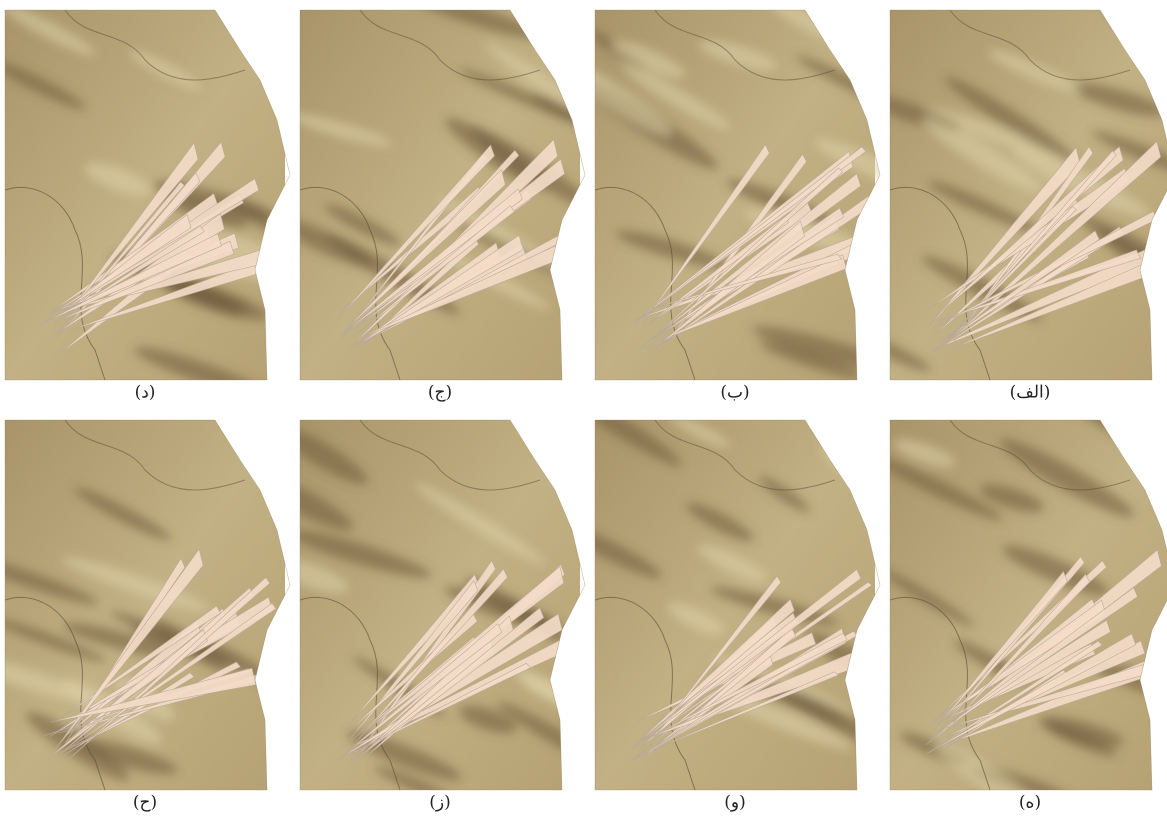 The width and height of the screenshot is (1167, 828). What do you see at coordinates (1030, 803) in the screenshot?
I see `panel-label: (ه)` at bounding box center [1030, 803].